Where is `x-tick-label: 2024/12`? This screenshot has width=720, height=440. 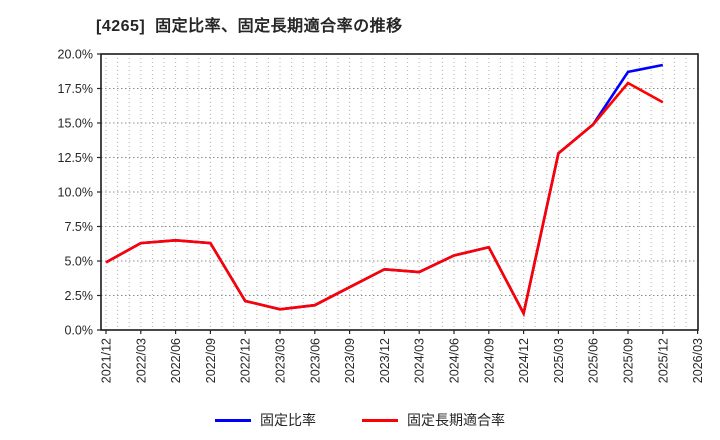
x-tick-label: 2024/12 is located at coordinates (524, 360).